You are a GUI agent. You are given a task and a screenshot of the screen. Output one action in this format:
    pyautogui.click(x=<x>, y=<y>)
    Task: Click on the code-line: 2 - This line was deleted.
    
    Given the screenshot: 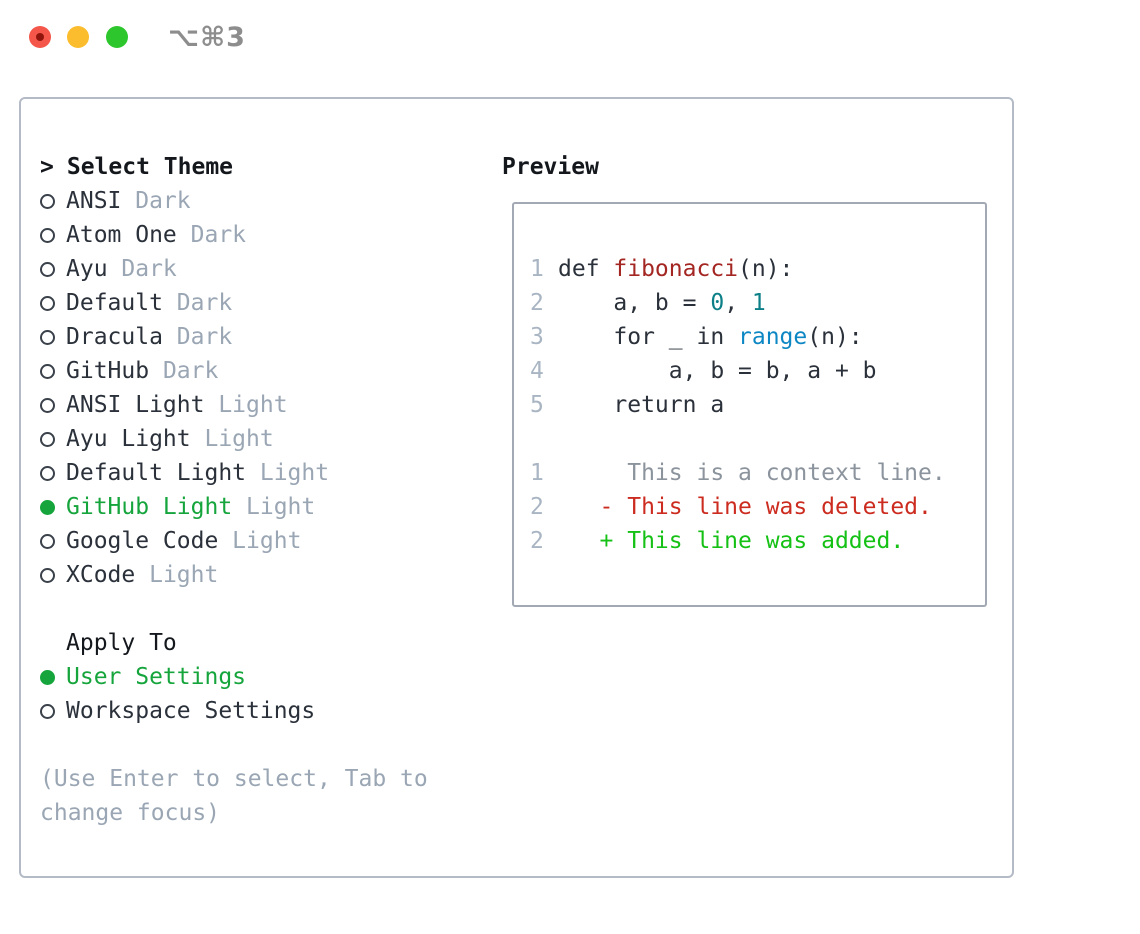 What is the action you would take?
    pyautogui.click(x=757, y=507)
    